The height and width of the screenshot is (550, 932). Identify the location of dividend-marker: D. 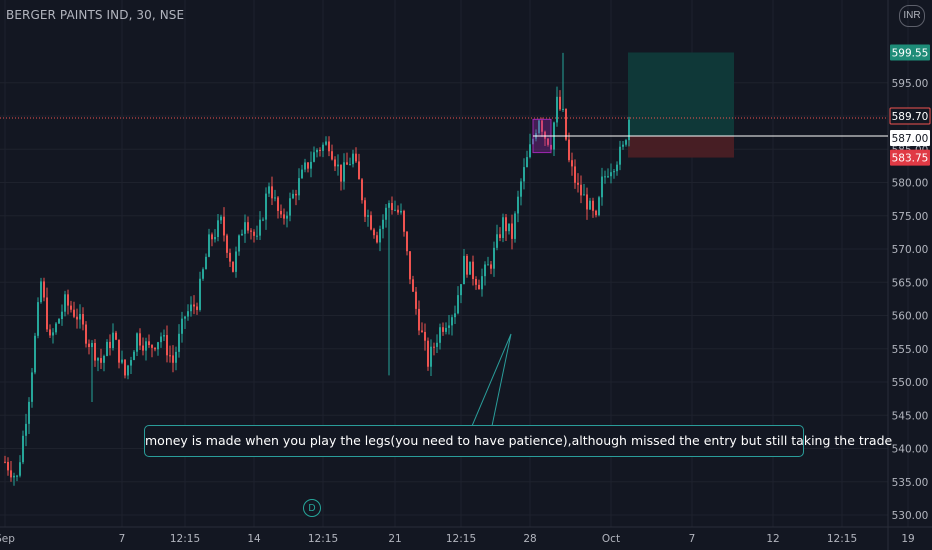
(312, 508).